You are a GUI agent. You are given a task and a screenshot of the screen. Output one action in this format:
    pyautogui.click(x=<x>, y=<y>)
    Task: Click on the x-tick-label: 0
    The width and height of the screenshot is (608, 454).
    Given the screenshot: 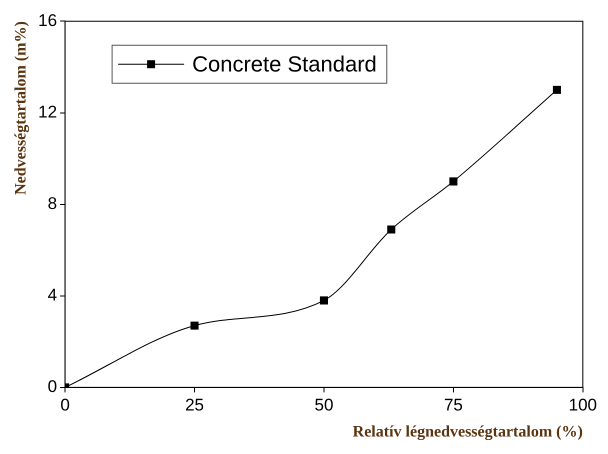 What is the action you would take?
    pyautogui.click(x=65, y=404)
    